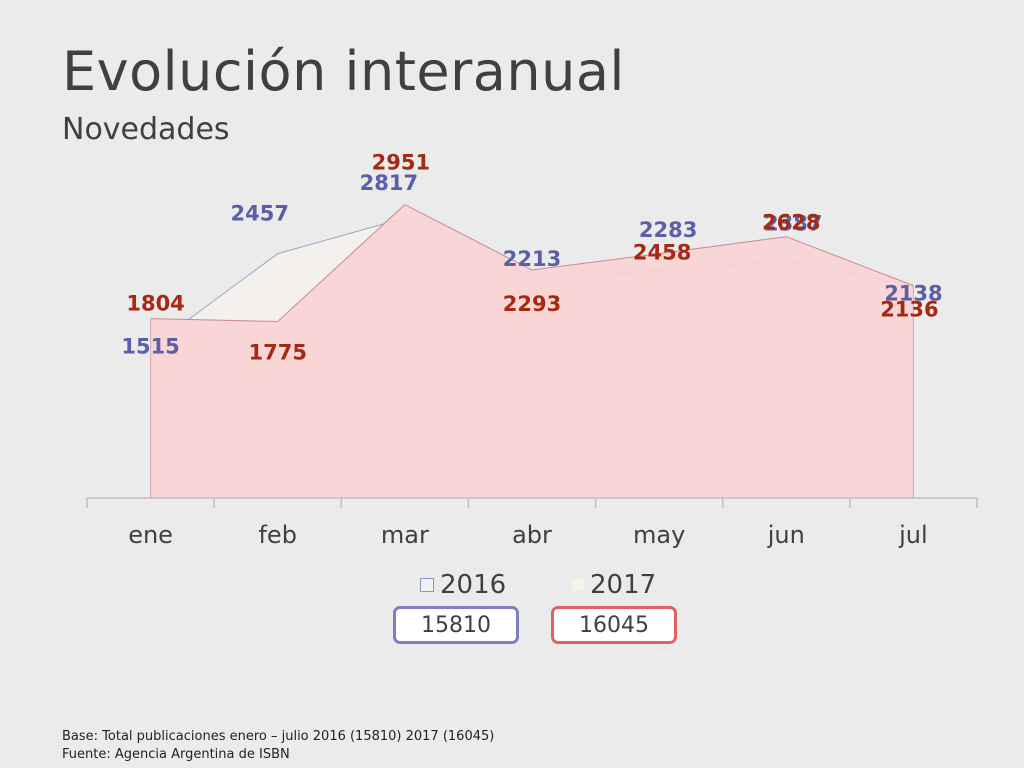 The width and height of the screenshot is (1024, 768). Describe the element at coordinates (473, 585) in the screenshot. I see `legend-label-2016: 2016` at that location.